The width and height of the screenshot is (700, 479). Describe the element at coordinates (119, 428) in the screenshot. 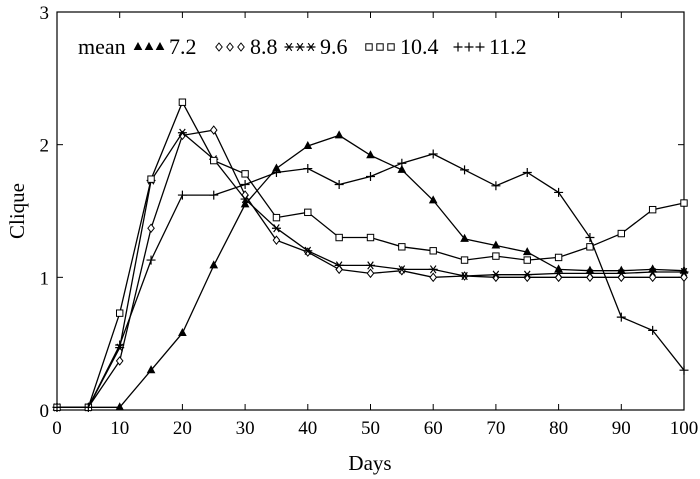

I see `x-tick-label: 10` at that location.